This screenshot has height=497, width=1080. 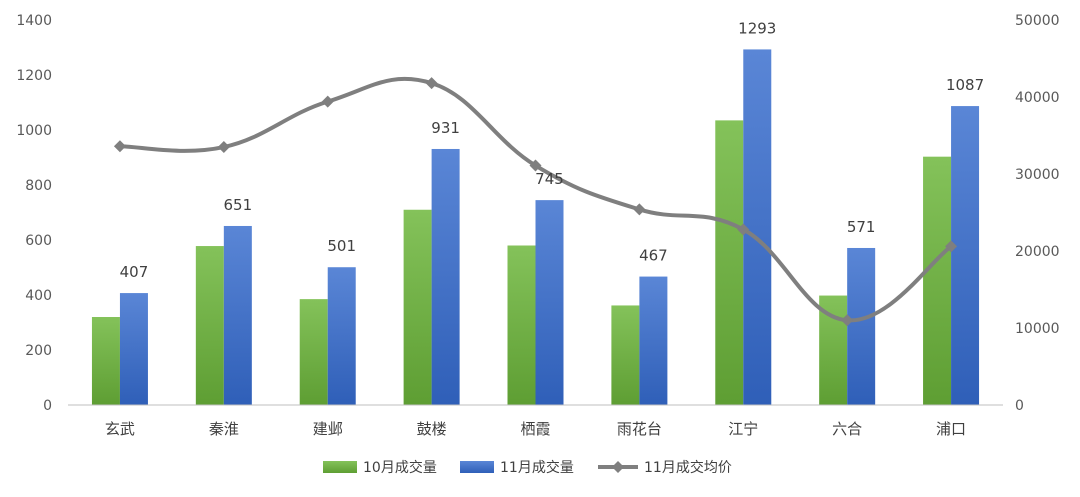 What do you see at coordinates (38, 351) in the screenshot?
I see `y-left-tick-label: 200` at bounding box center [38, 351].